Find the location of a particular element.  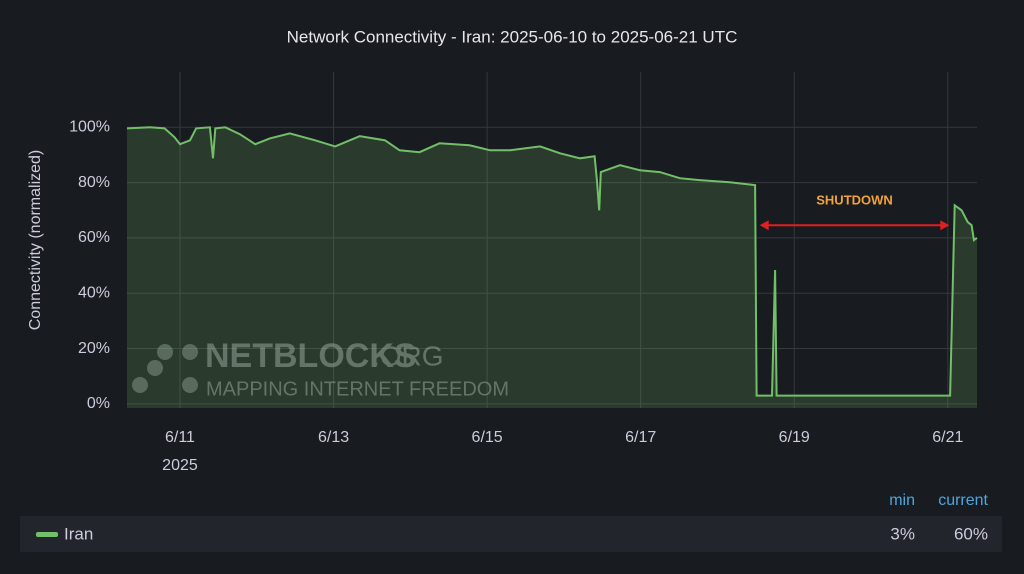

y-tick-label: 0% is located at coordinates (98, 403).